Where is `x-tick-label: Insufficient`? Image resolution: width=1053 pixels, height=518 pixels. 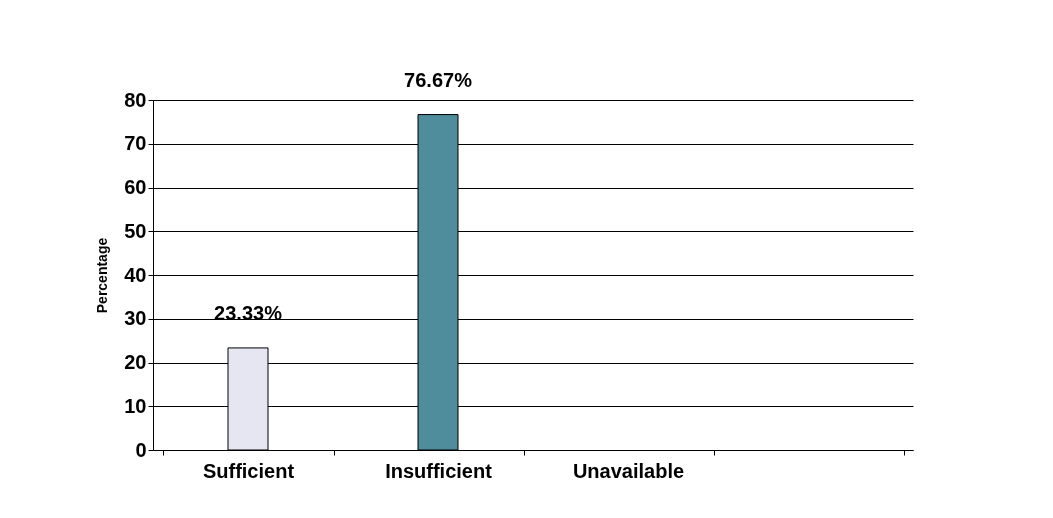
x-tick-label: Insufficient is located at coordinates (439, 470).